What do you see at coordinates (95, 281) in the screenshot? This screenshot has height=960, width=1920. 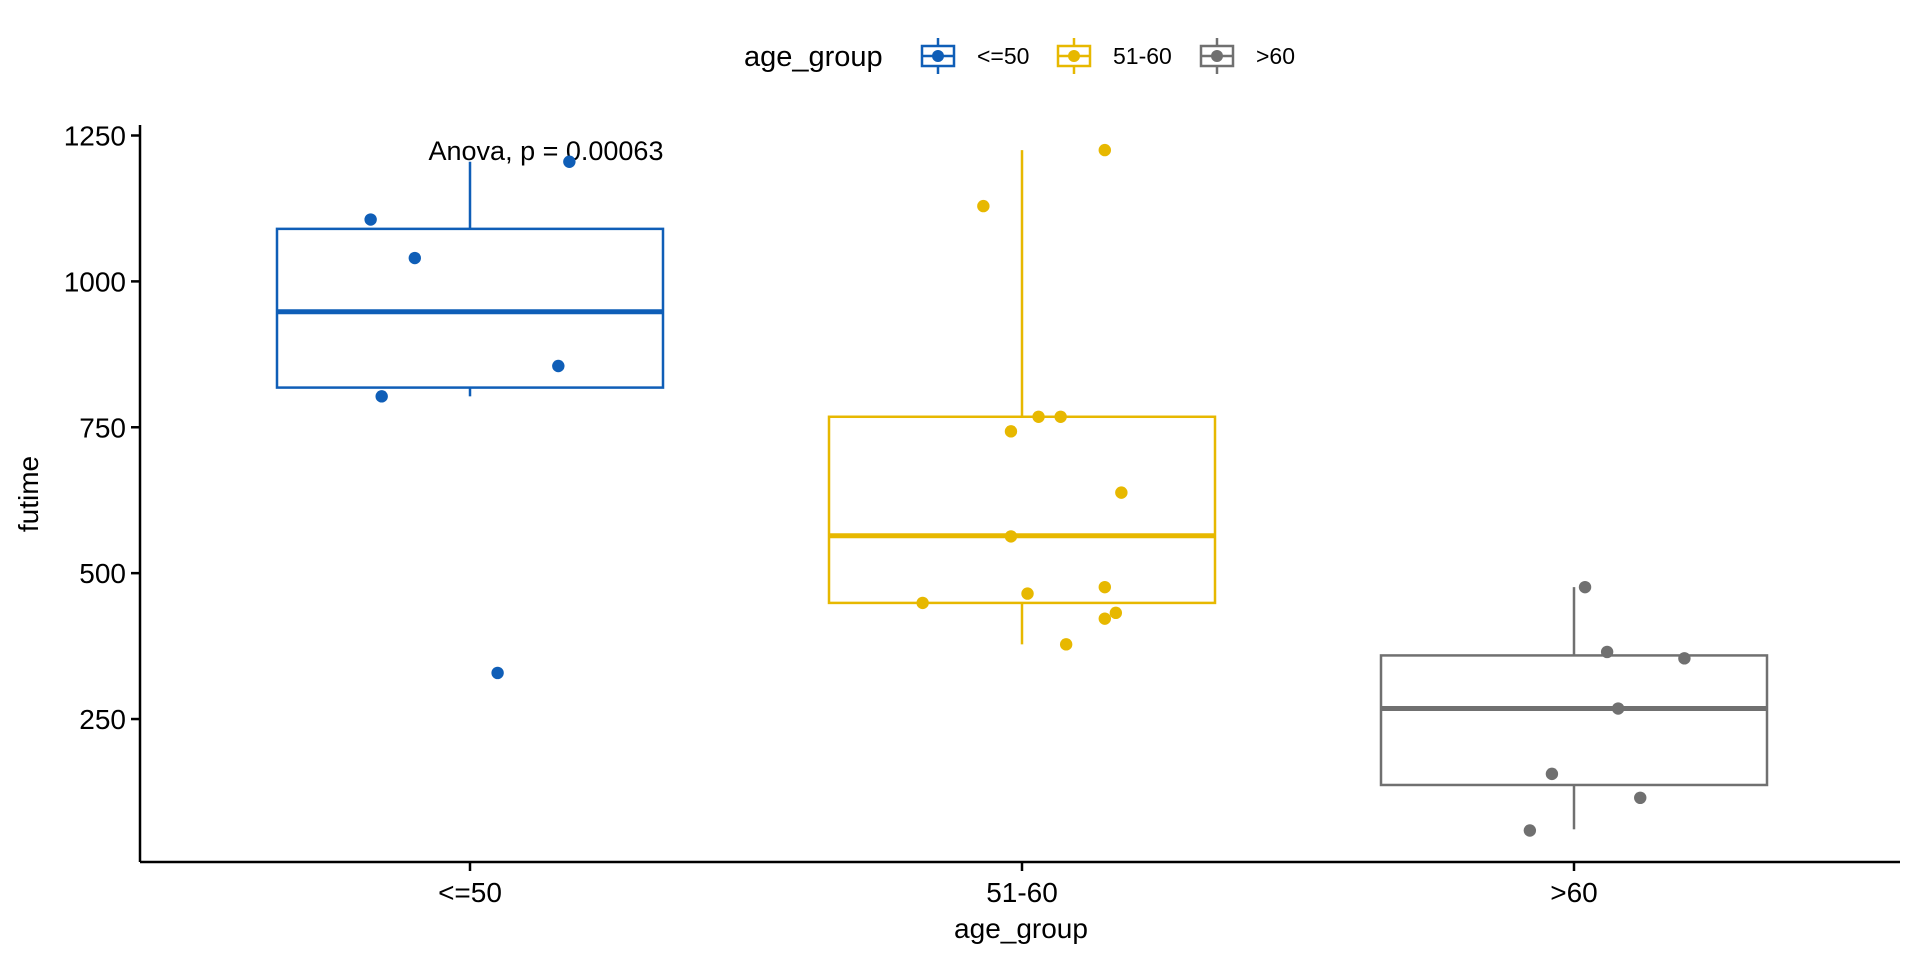 I see `y-tick-label: 1000` at bounding box center [95, 281].